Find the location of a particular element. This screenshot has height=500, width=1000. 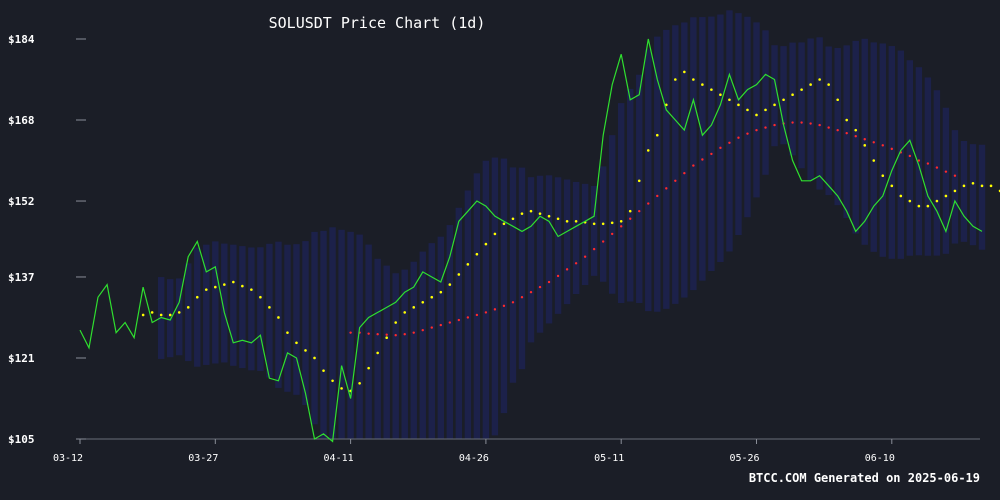

chart-title: SOLUSDT Price Chart (1d) is located at coordinates (377, 23).